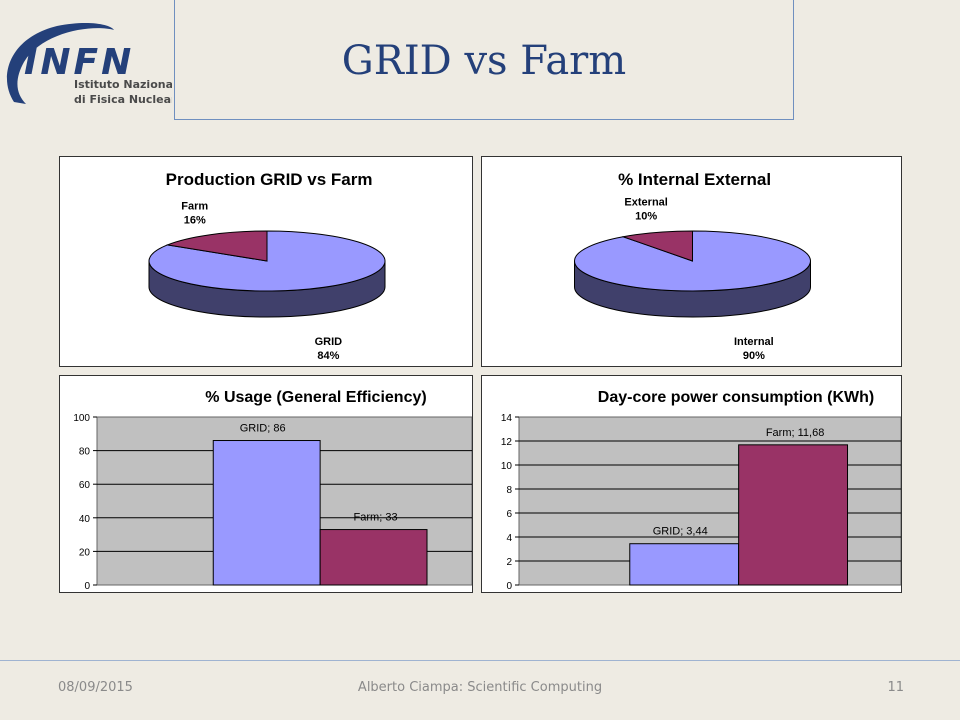 The image size is (960, 720). I want to click on slice-value-internal: 90%, so click(754, 356).